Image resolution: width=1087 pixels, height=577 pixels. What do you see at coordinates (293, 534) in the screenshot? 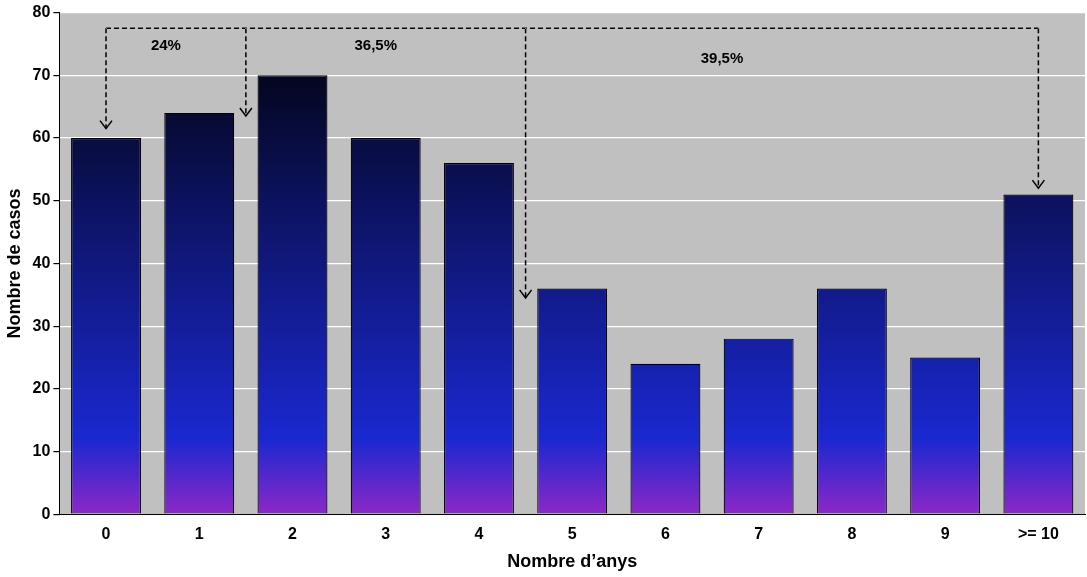
I see `x-tick-label: 2` at bounding box center [293, 534].